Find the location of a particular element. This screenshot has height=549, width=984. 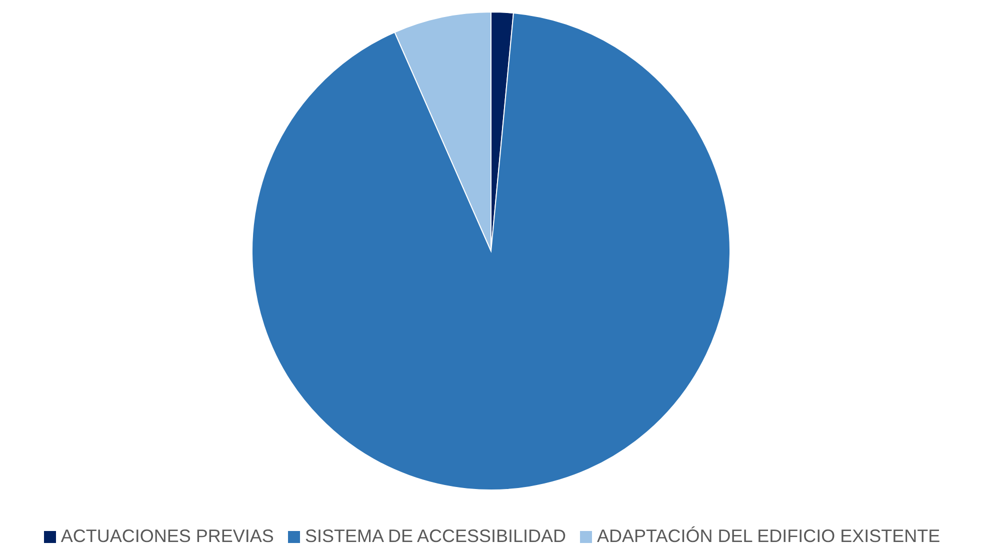

legend-label: ADAPTACIÓN DEL EDIFICIO EXISTENTE is located at coordinates (768, 536).